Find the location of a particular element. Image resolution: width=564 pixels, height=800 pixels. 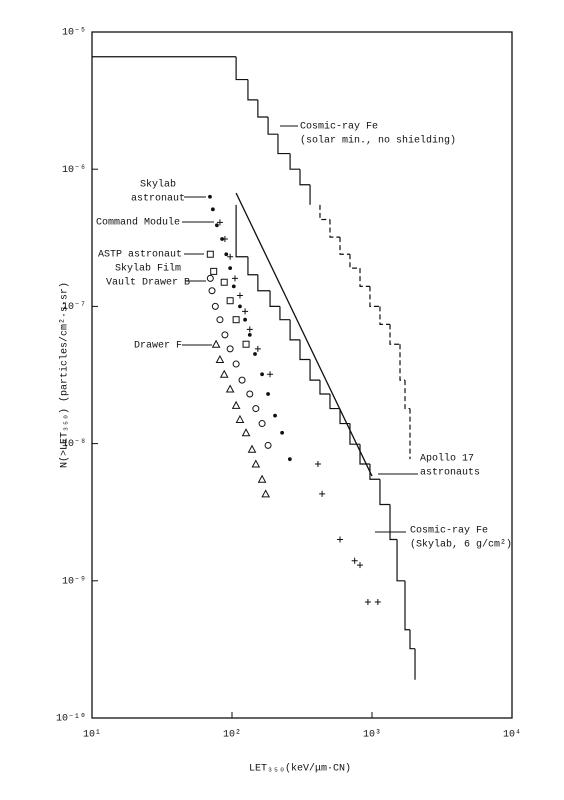

x-tick-label: 10⁴ is located at coordinates (512, 735).